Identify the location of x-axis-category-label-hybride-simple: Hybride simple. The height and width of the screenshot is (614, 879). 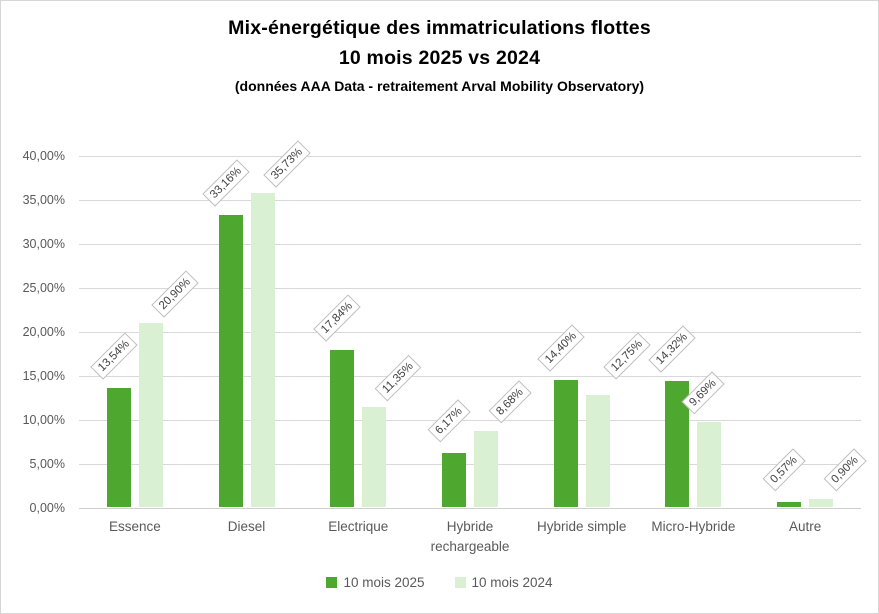
(582, 526).